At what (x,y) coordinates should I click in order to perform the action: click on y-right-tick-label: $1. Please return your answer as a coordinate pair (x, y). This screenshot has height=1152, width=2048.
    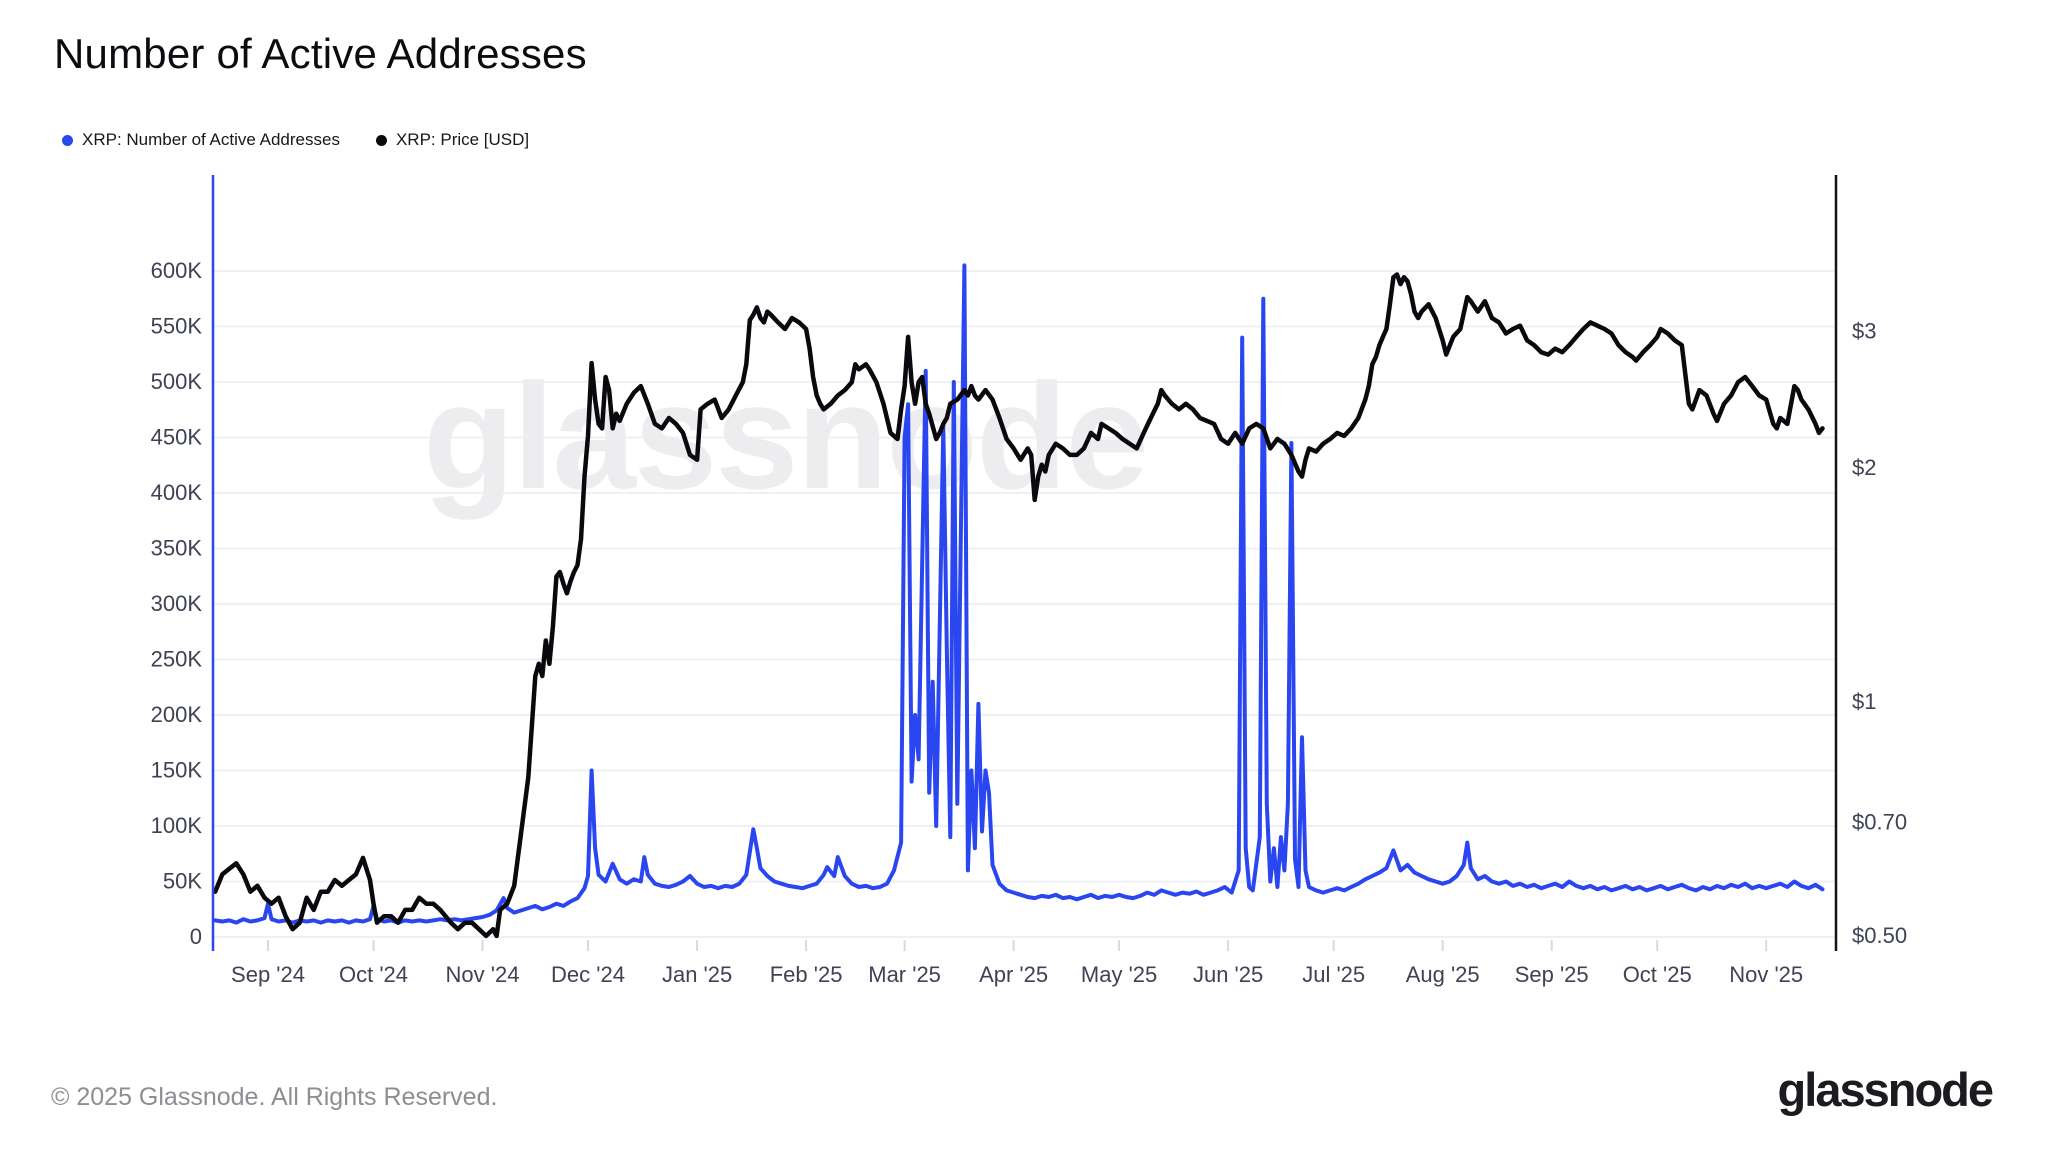
    Looking at the image, I should click on (1864, 701).